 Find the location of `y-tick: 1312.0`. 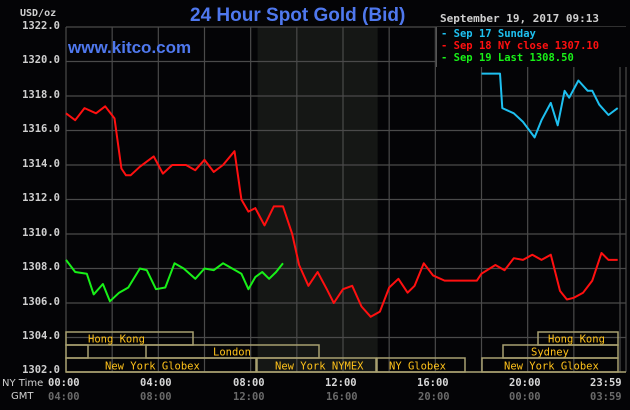

y-tick: 1312.0 is located at coordinates (41, 198).